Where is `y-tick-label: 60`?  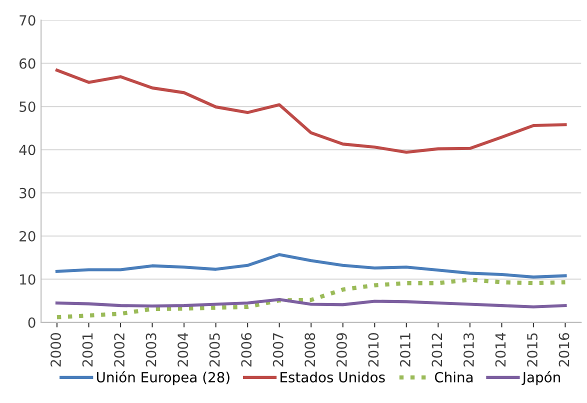 y-tick-label: 60 is located at coordinates (28, 63).